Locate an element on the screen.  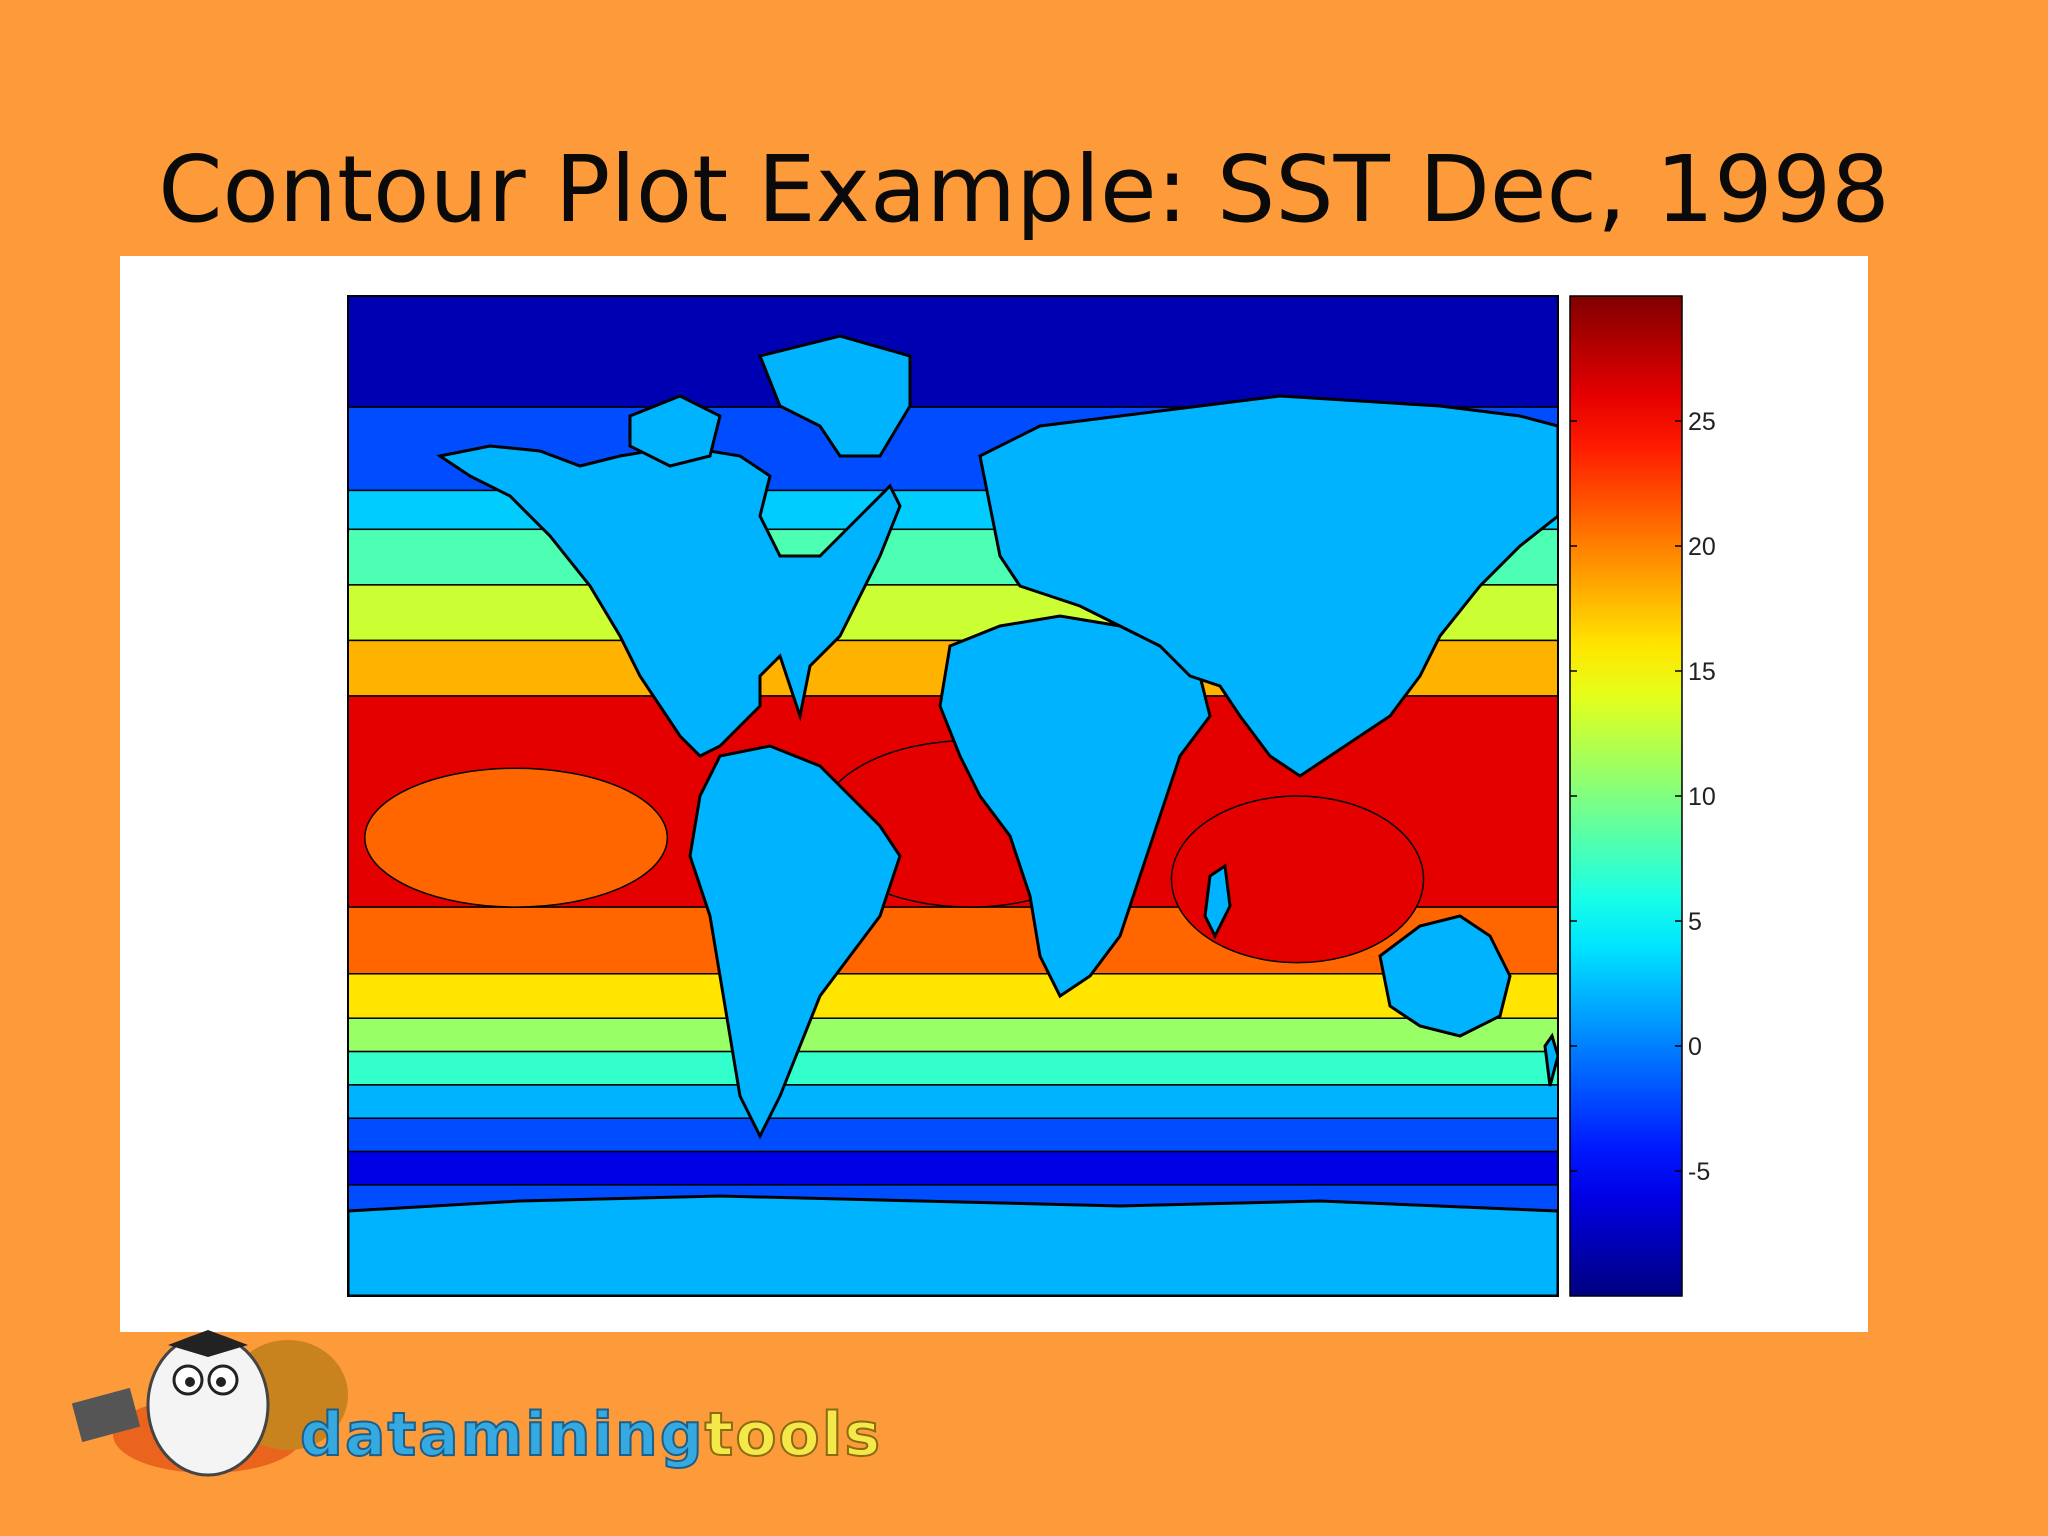
colorbar-ticks: -5 0 5 10 15 20 25 is located at coordinates (1643, 797).